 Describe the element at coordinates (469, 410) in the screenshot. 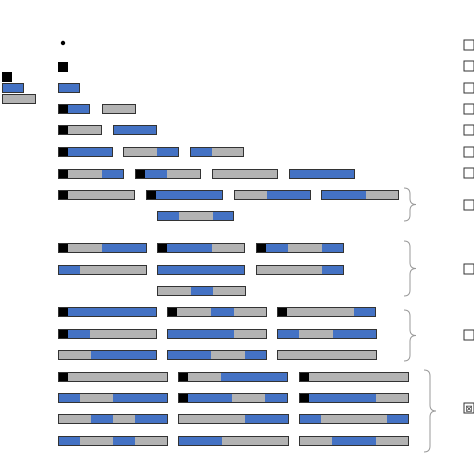

I see `legend-mark: ⊠` at that location.